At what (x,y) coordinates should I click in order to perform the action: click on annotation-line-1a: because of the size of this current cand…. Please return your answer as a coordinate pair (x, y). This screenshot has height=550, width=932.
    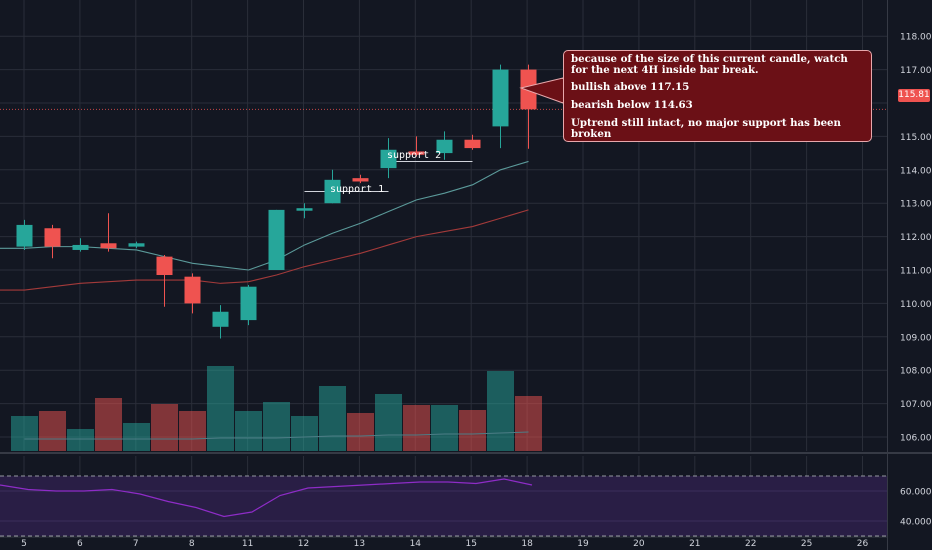
    Looking at the image, I should click on (709, 59).